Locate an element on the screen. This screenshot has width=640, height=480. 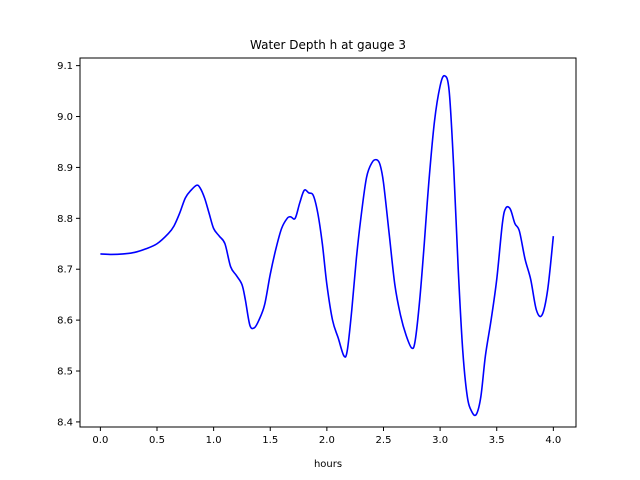
x-axis-label: hours is located at coordinates (328, 464).